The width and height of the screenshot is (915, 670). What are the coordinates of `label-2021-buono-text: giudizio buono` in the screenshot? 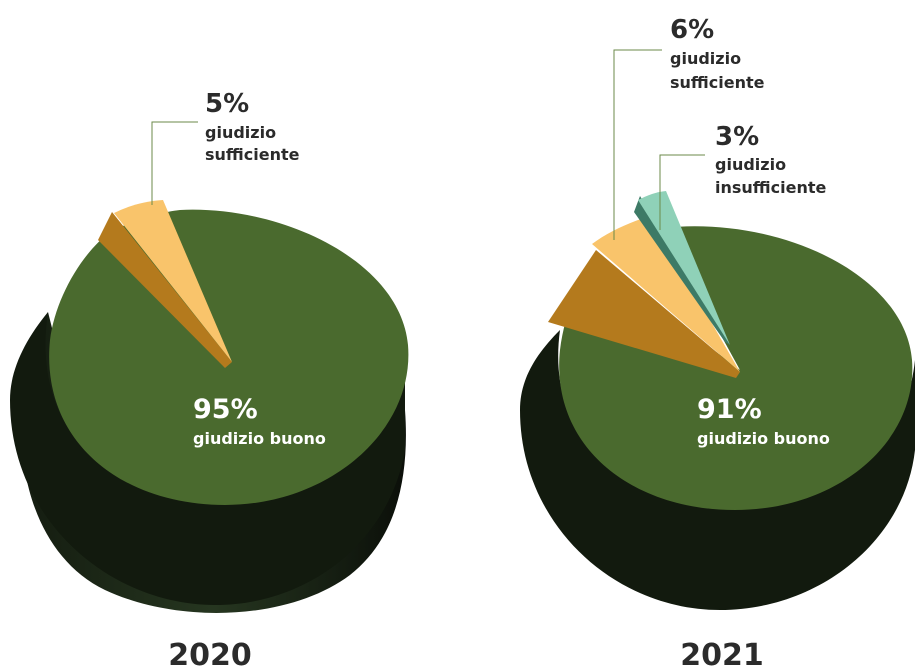 It's located at (763, 438).